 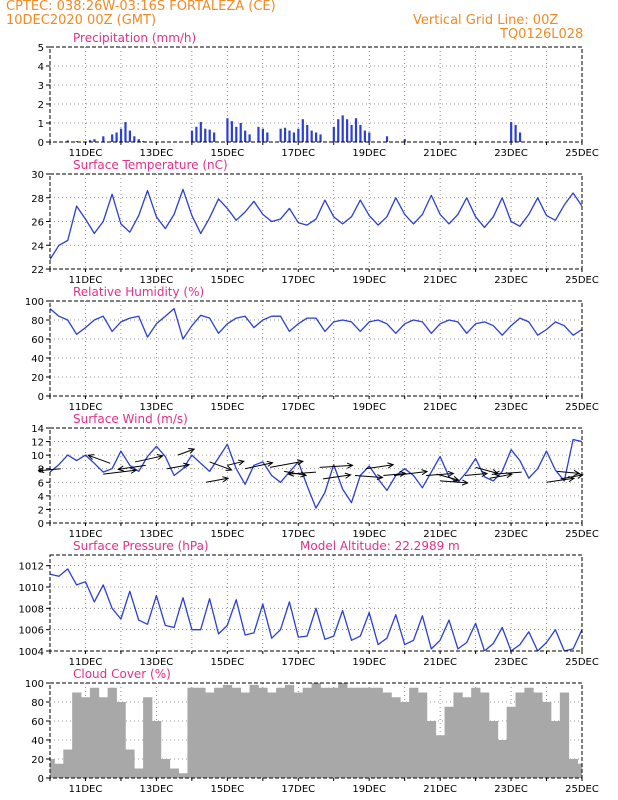 I want to click on y-tick-label: 1, so click(x=41, y=124).